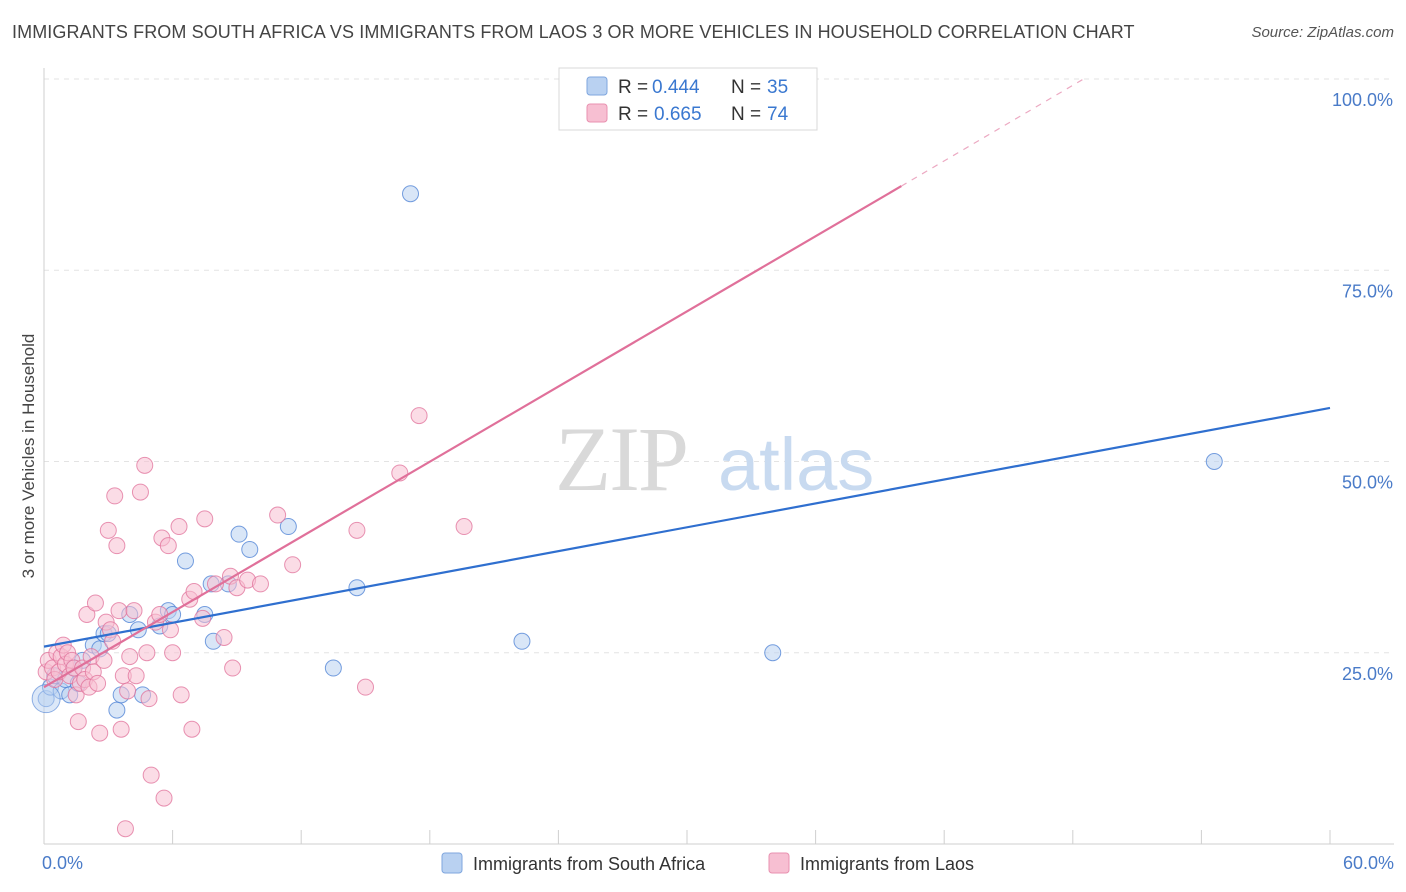 The height and width of the screenshot is (892, 1406). I want to click on legend-swatch-blue, so click(597, 86).